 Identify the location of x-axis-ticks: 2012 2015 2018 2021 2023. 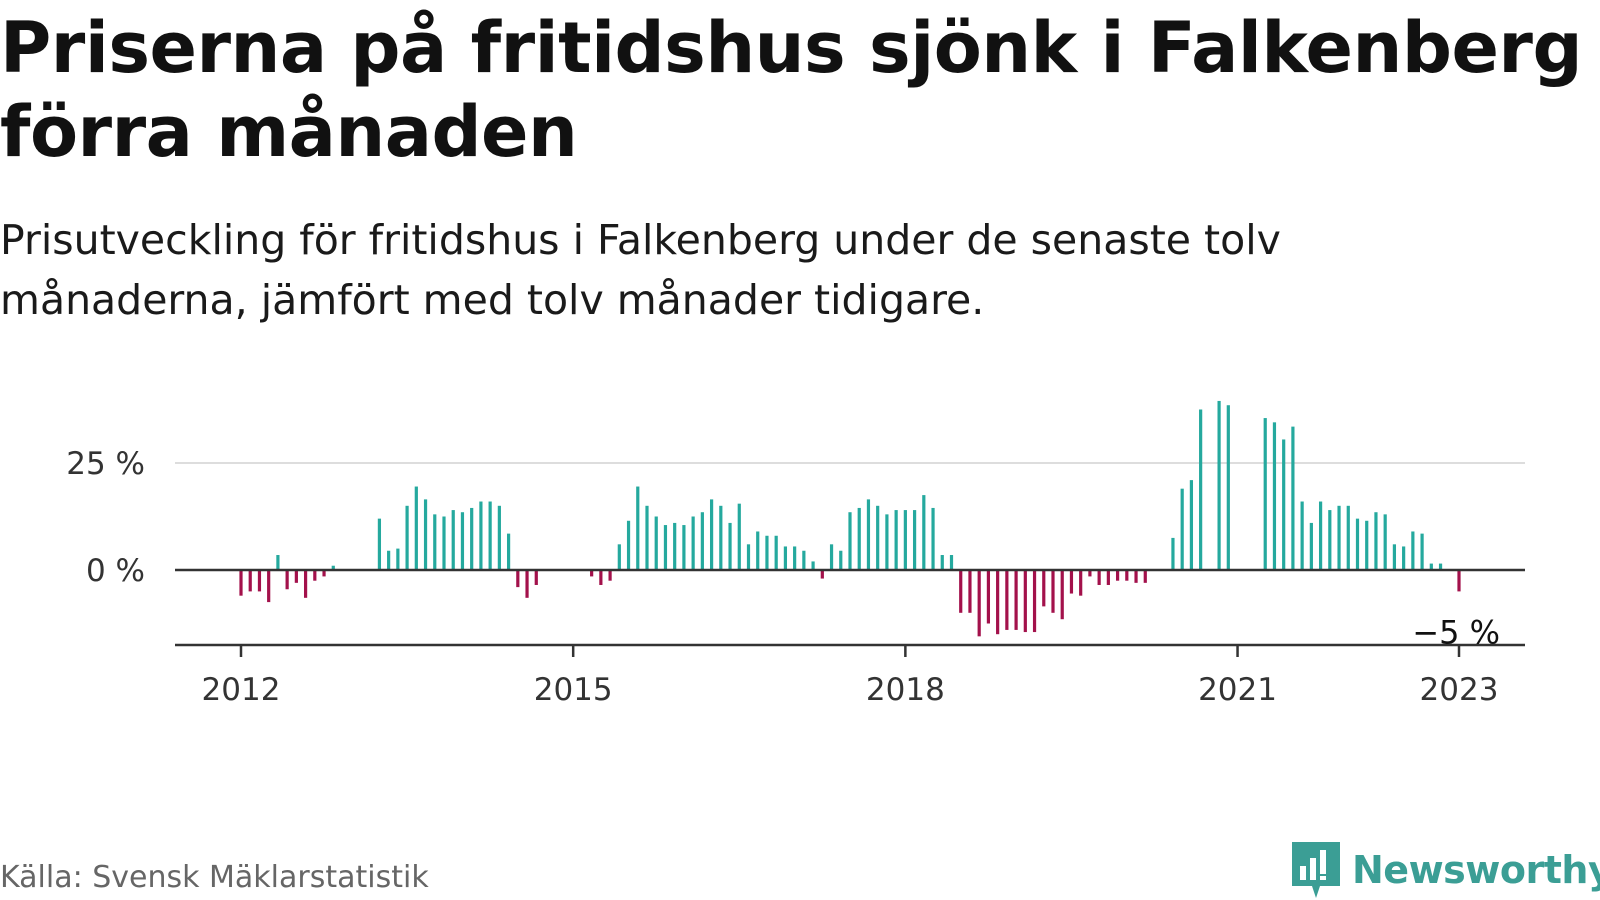
(850, 676).